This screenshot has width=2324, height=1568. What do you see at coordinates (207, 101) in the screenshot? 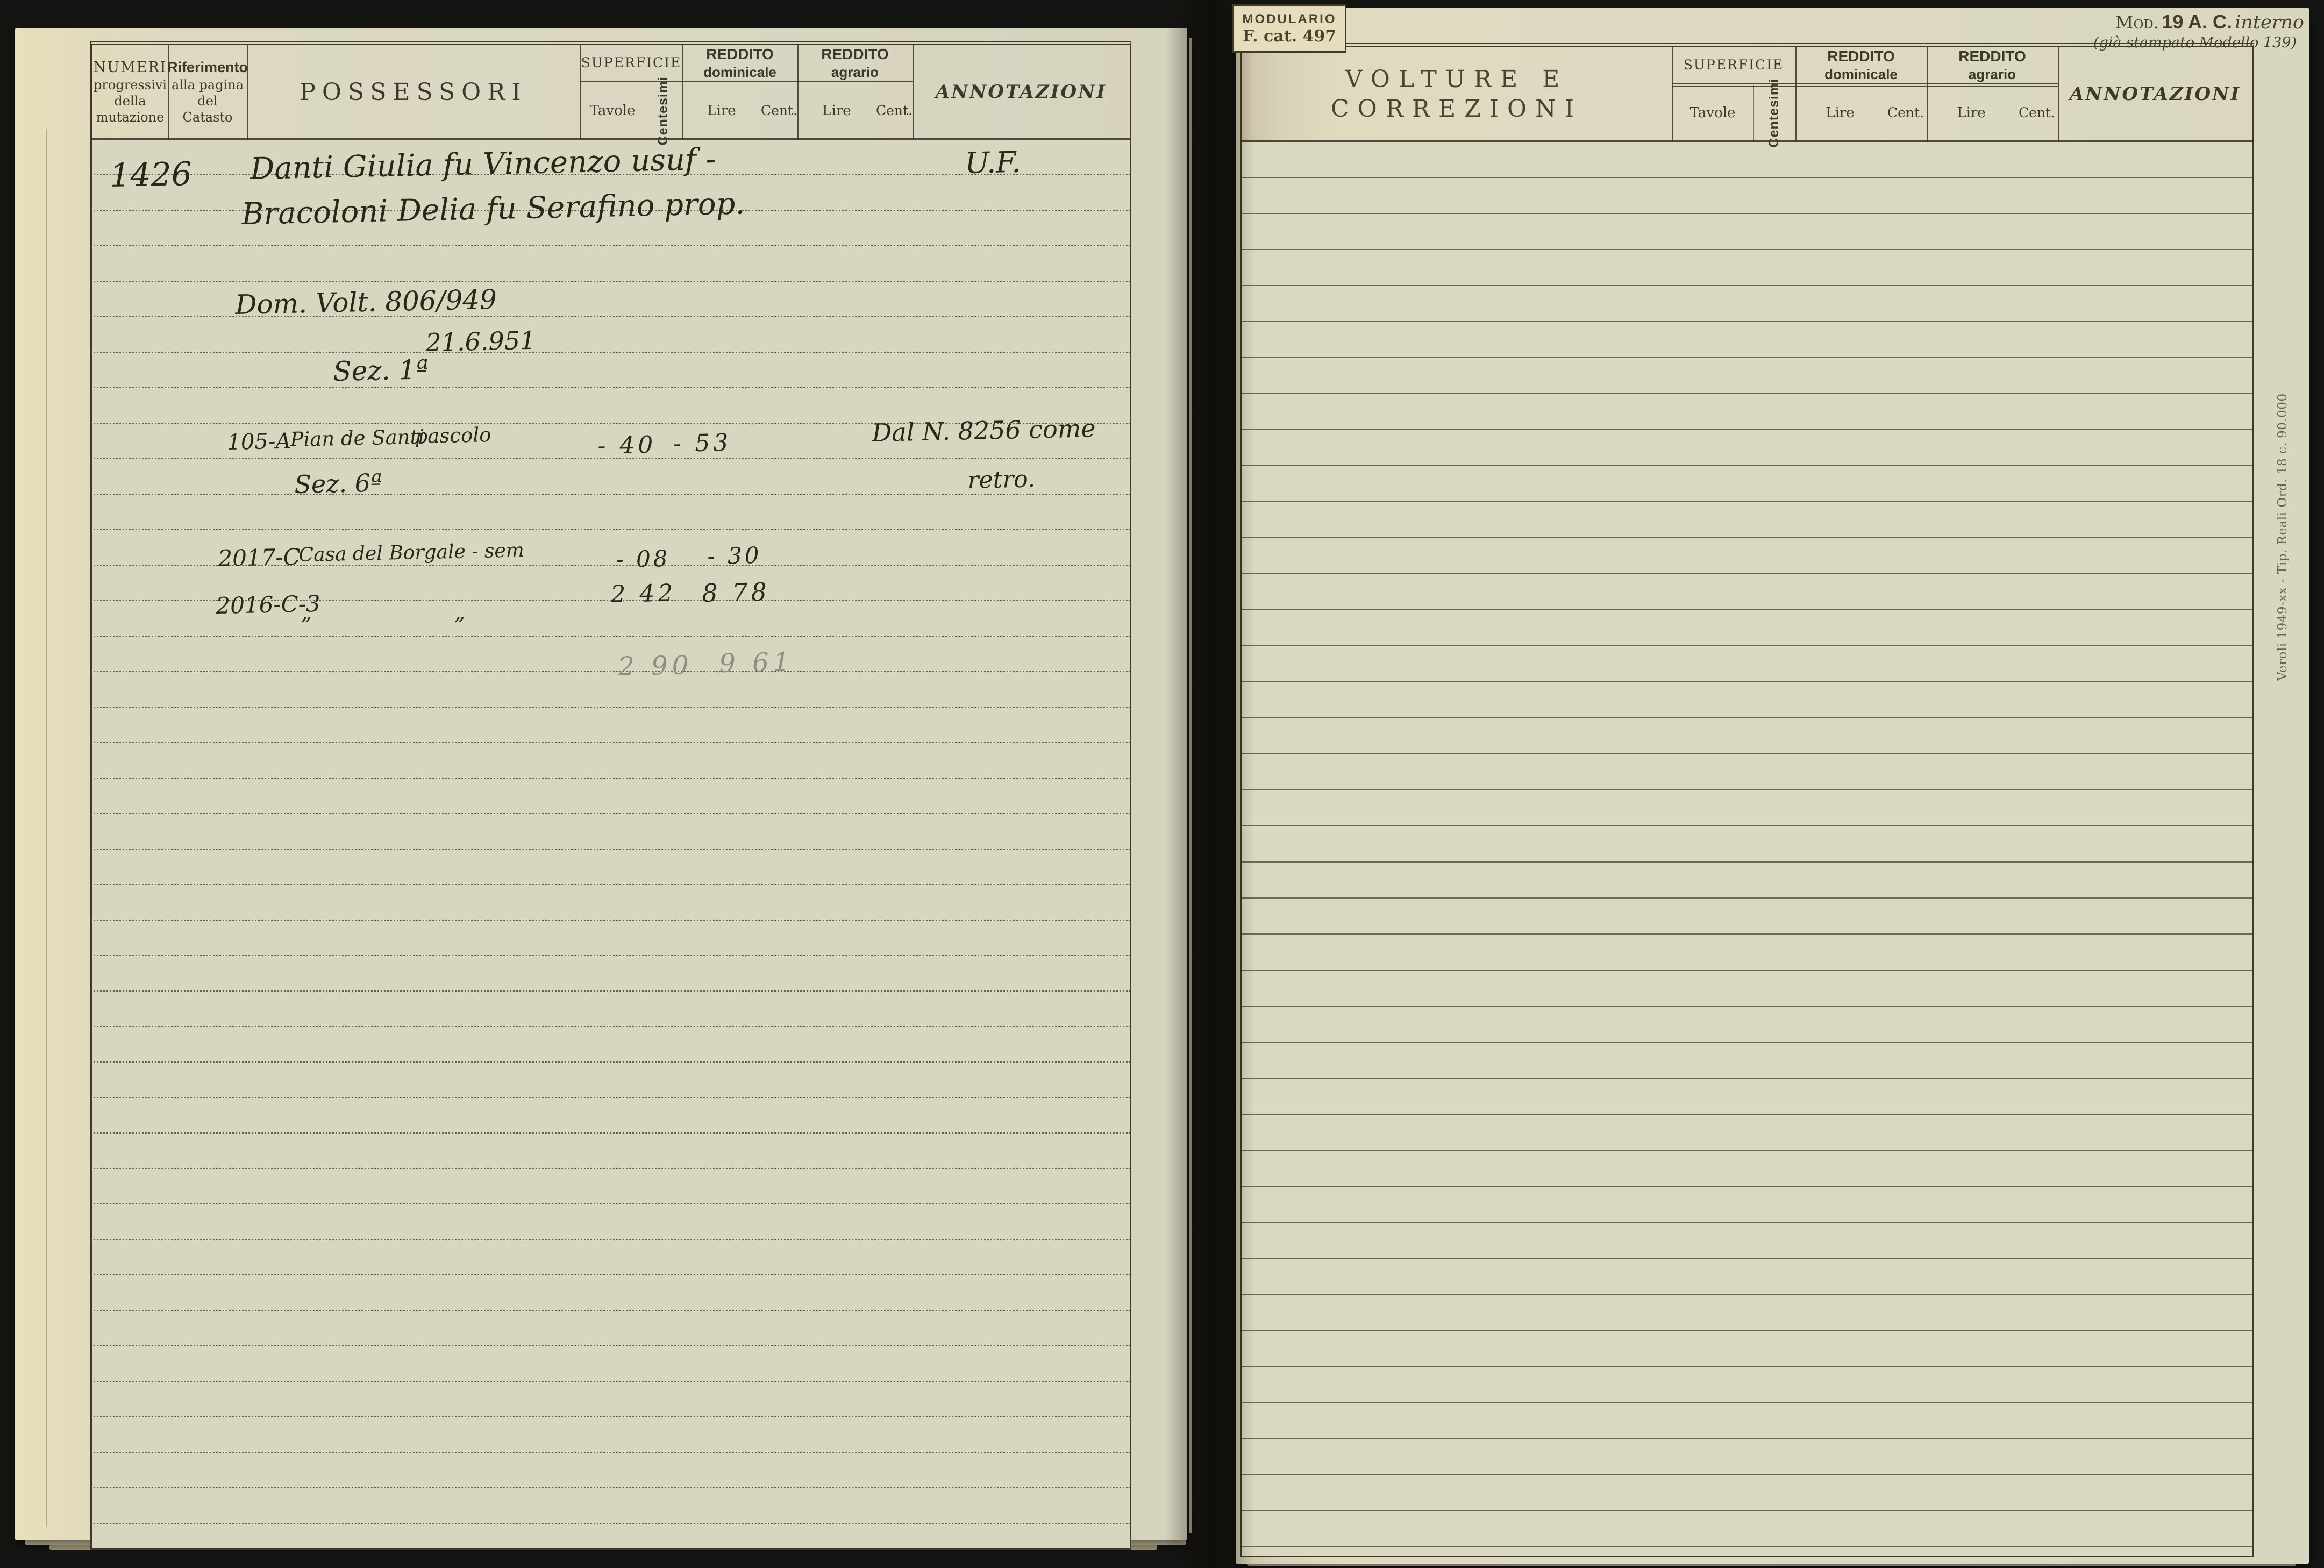
I see `header-line: del` at bounding box center [207, 101].